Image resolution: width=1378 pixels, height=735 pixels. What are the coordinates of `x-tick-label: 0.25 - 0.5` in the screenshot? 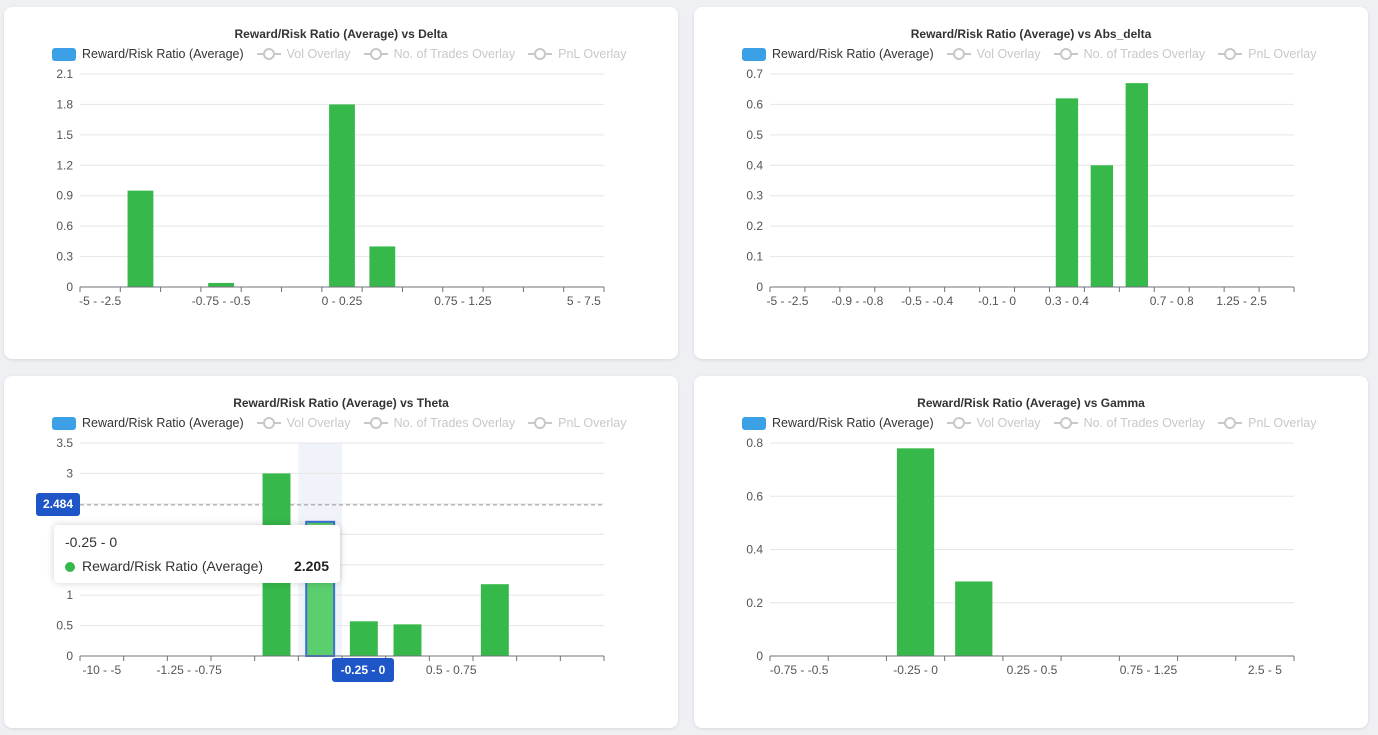 It's located at (1032, 670).